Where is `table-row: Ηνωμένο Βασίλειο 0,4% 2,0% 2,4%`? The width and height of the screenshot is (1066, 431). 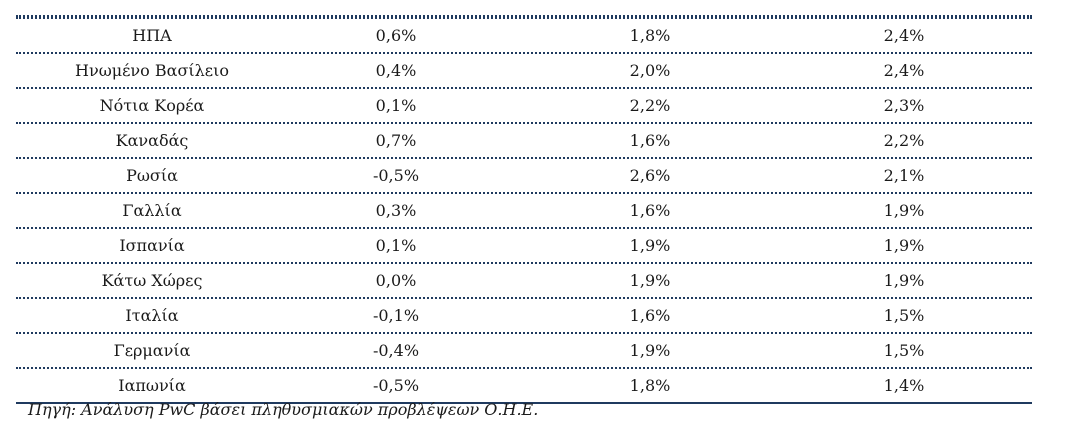
table-row: Ηνωμένο Βασίλειο 0,4% 2,0% 2,4% is located at coordinates (524, 69).